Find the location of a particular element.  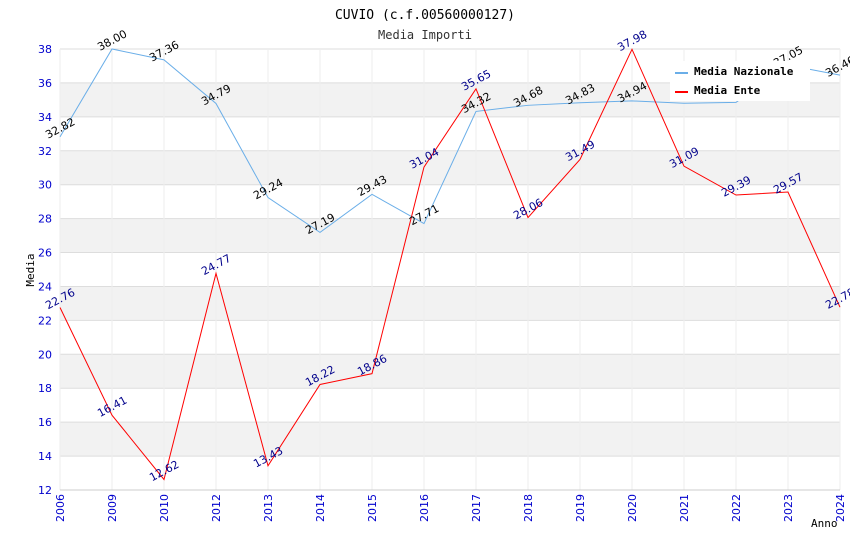

x-tick-label: 2017 is located at coordinates (476, 508).